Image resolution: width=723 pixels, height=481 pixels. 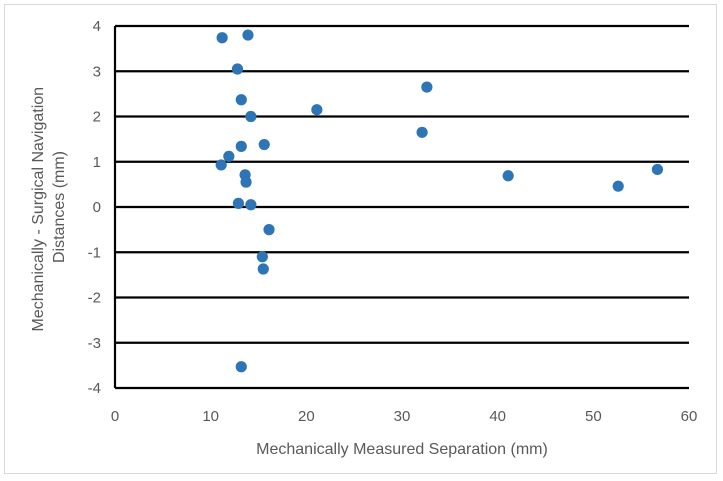 I want to click on x-tick-label: 10, so click(x=210, y=416).